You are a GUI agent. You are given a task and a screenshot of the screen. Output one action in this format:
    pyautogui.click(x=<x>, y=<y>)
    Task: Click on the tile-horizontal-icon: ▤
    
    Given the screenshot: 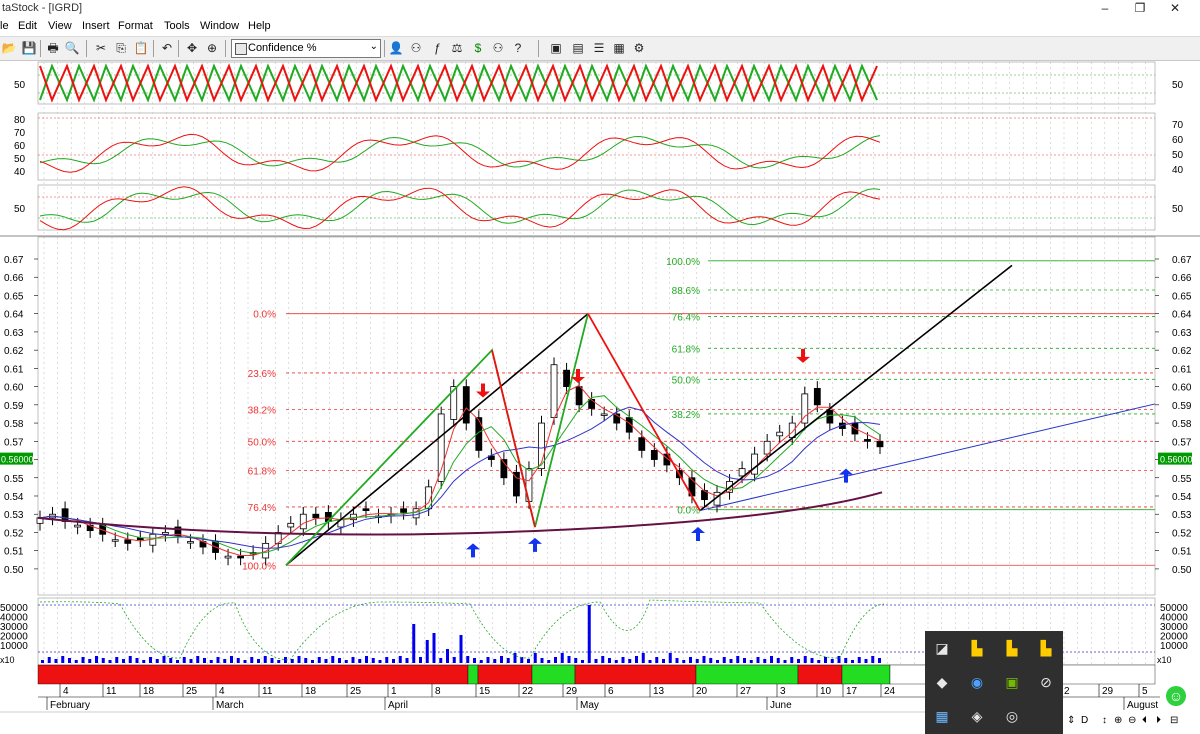 What is the action you would take?
    pyautogui.click(x=578, y=48)
    